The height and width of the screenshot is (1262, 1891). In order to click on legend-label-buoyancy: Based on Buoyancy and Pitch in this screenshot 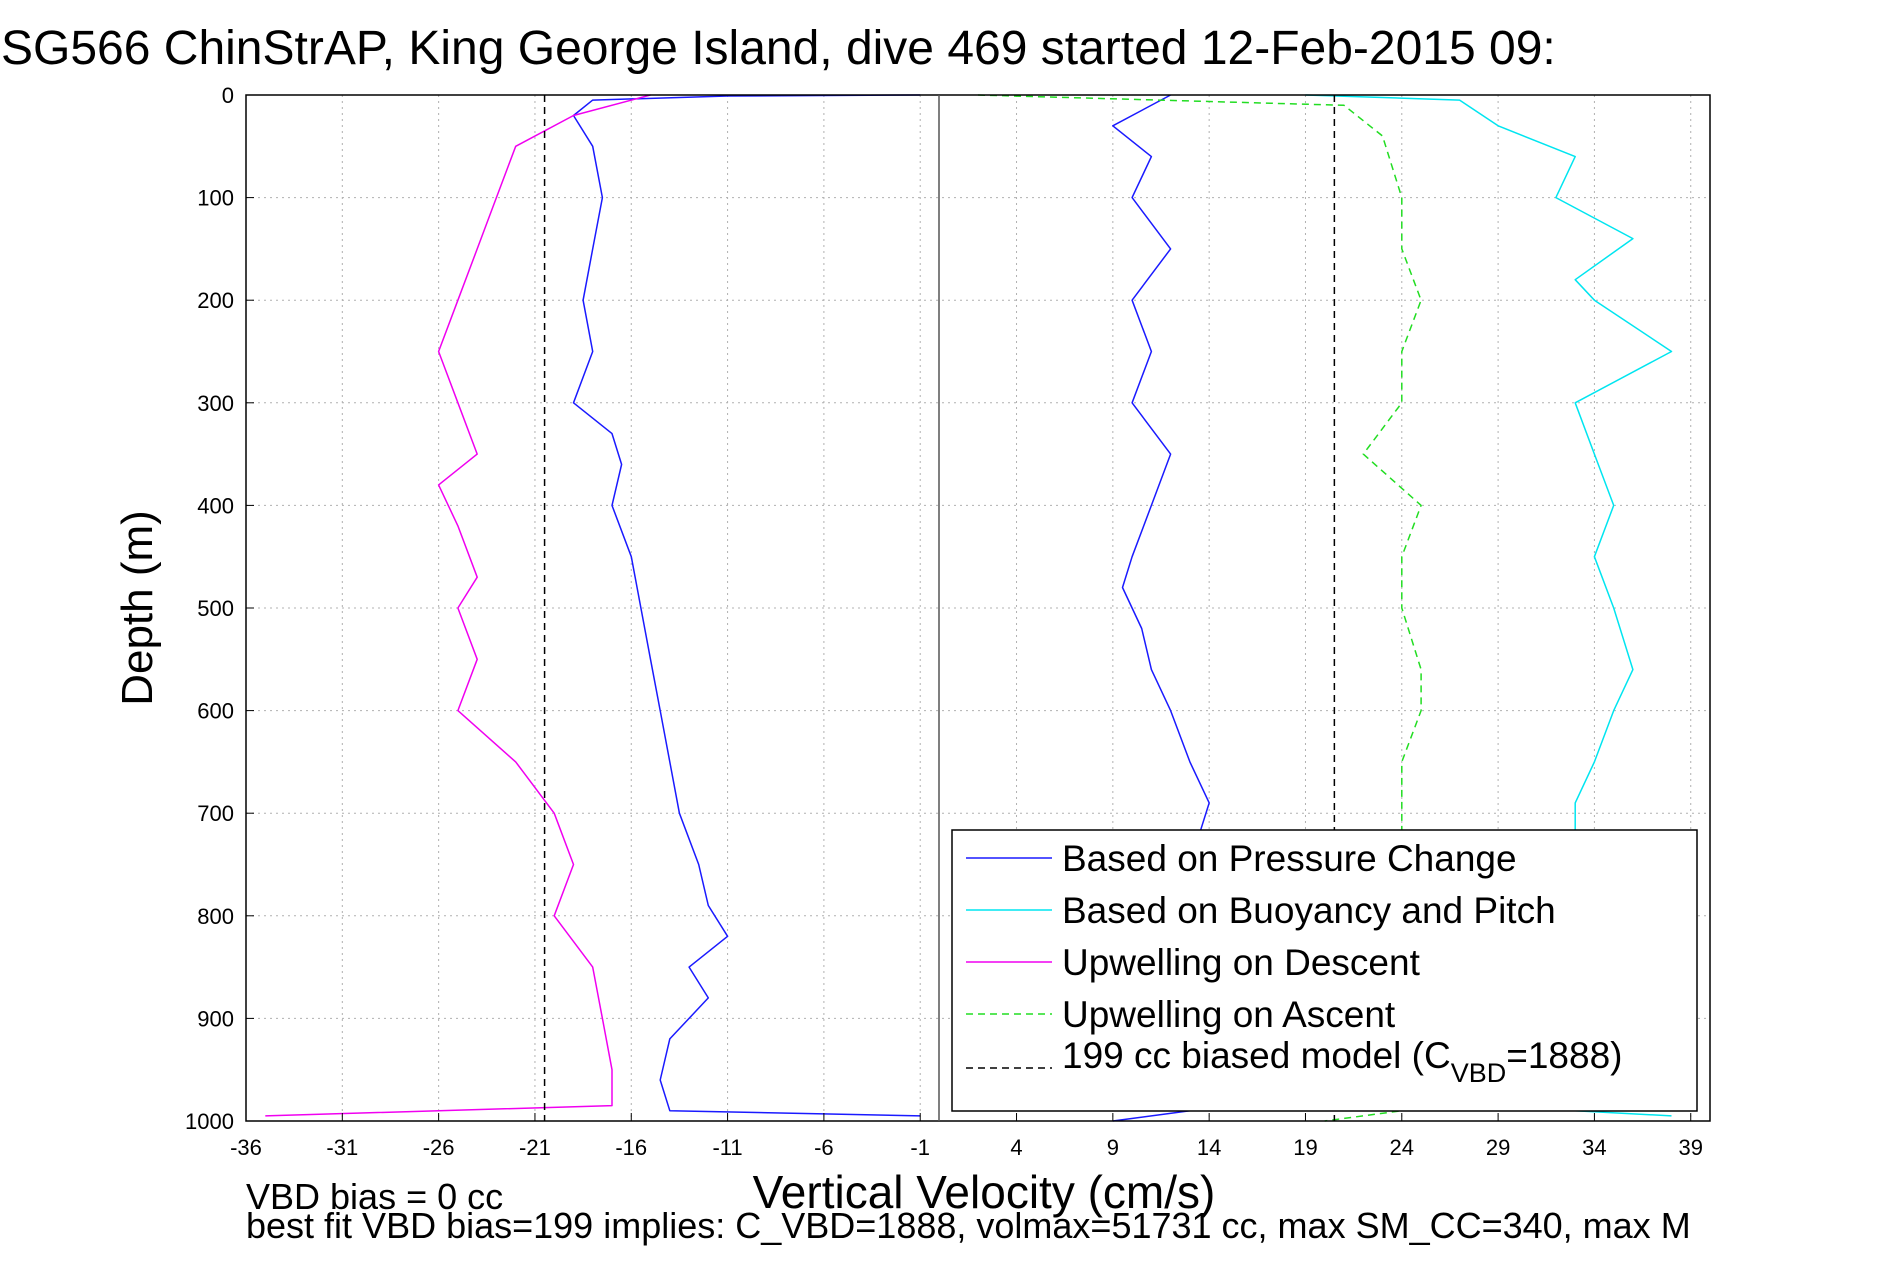, I will do `click(1309, 910)`.